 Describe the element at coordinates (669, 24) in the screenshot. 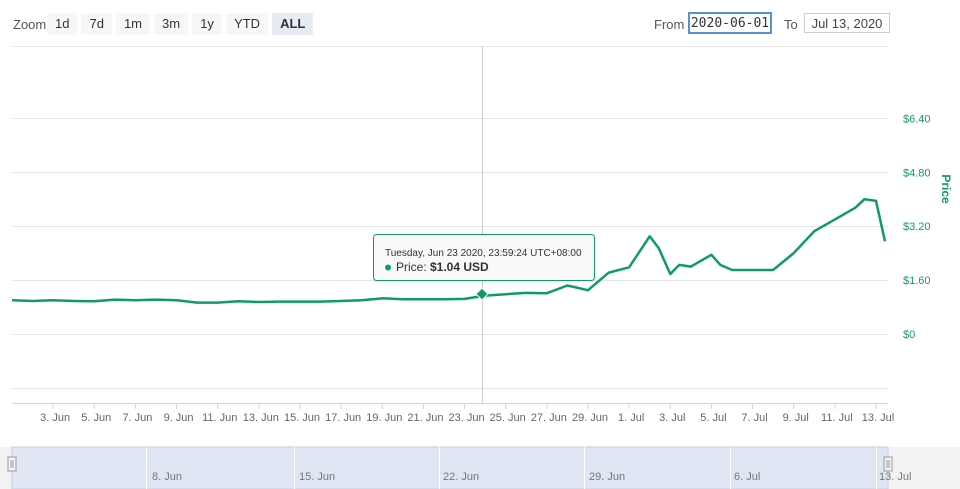

I see `from-label: From` at that location.